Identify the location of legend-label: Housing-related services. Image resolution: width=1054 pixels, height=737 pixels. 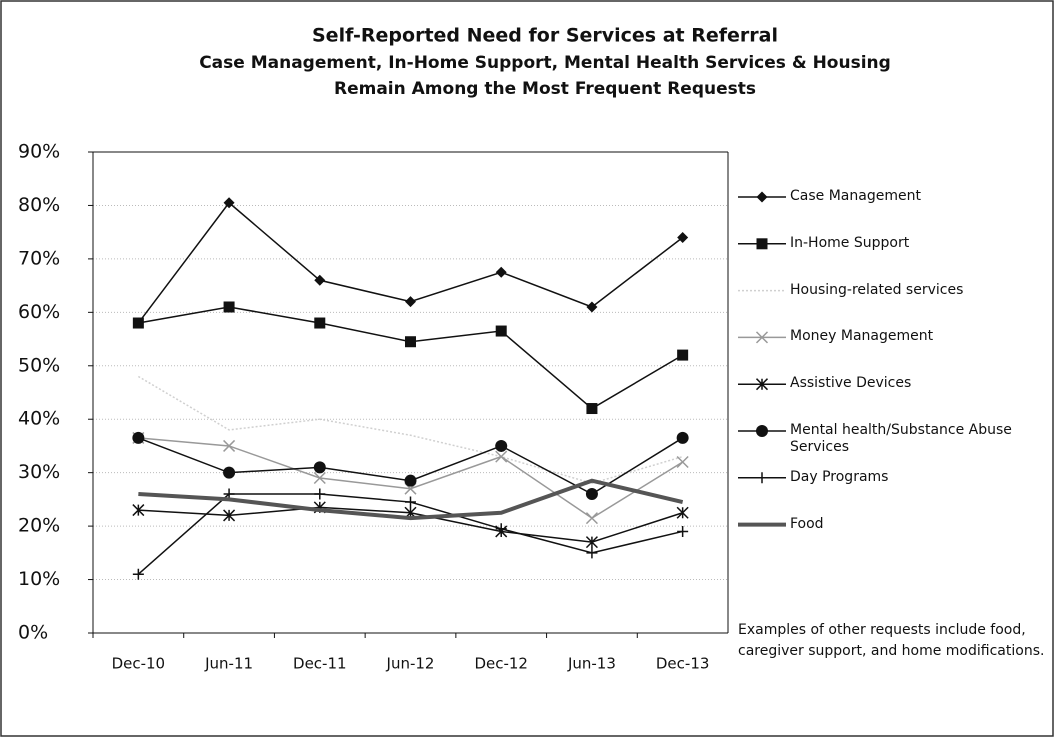
(877, 289).